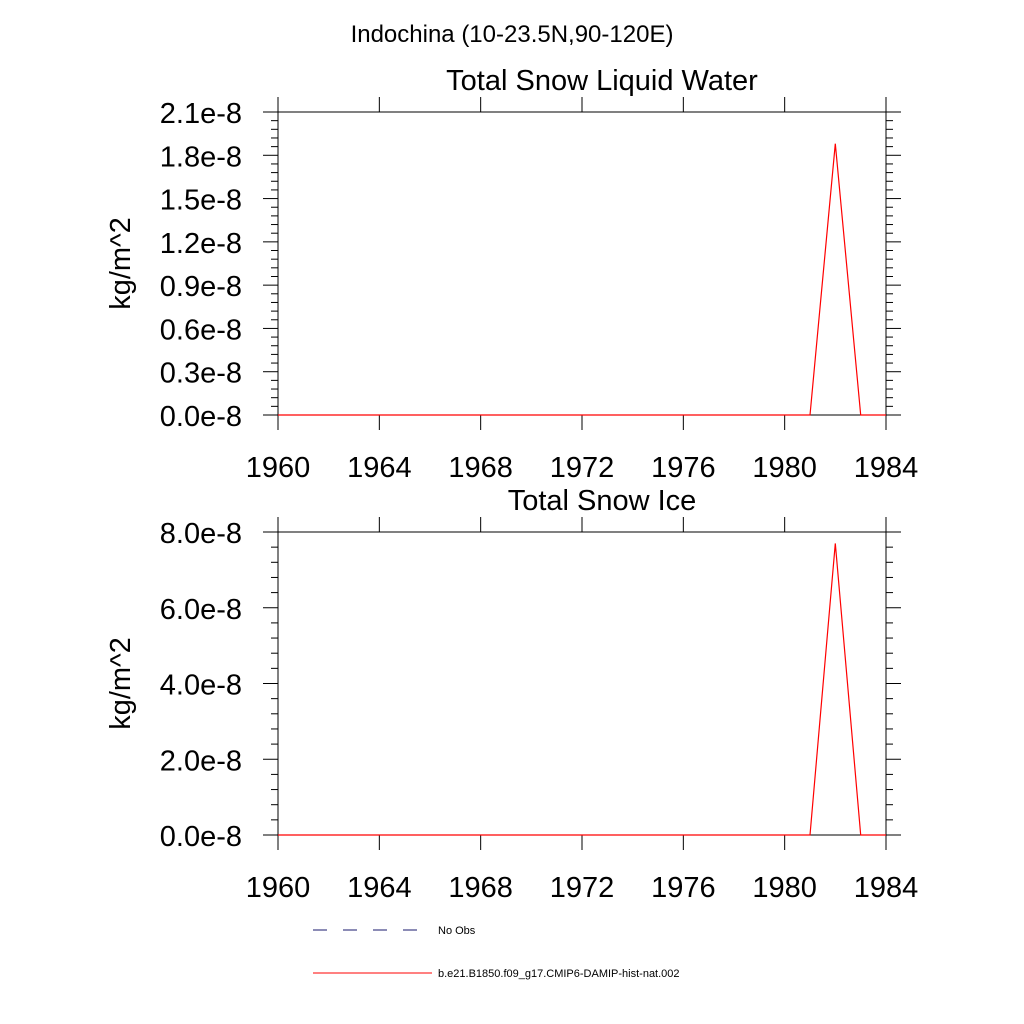  What do you see at coordinates (201, 201) in the screenshot?
I see `y-tick-label: 1.5e-8` at bounding box center [201, 201].